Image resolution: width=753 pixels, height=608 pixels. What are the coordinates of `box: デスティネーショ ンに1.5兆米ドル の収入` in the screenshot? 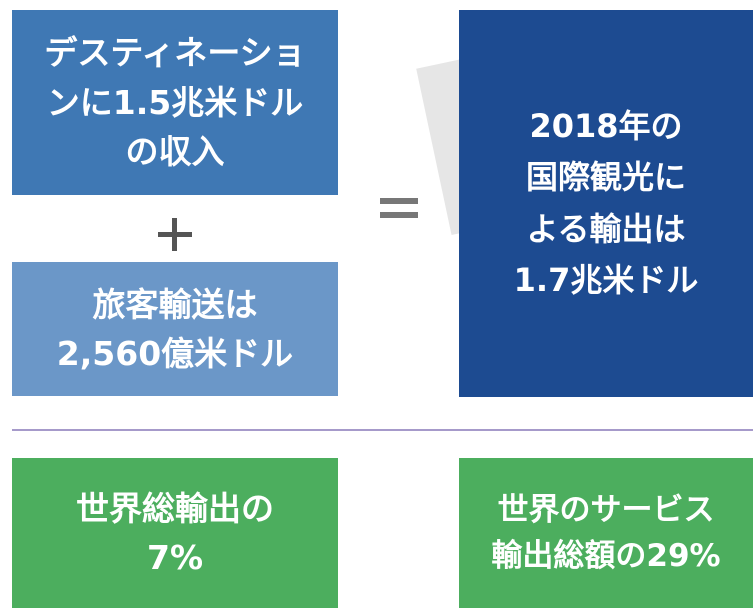 It's located at (175, 102).